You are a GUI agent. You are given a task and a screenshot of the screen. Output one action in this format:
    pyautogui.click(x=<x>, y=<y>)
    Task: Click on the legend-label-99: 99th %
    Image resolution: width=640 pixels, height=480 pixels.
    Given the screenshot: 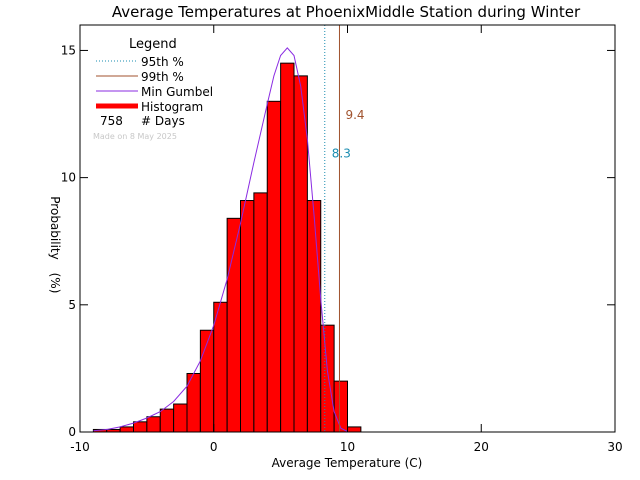 What is the action you would take?
    pyautogui.click(x=162, y=77)
    